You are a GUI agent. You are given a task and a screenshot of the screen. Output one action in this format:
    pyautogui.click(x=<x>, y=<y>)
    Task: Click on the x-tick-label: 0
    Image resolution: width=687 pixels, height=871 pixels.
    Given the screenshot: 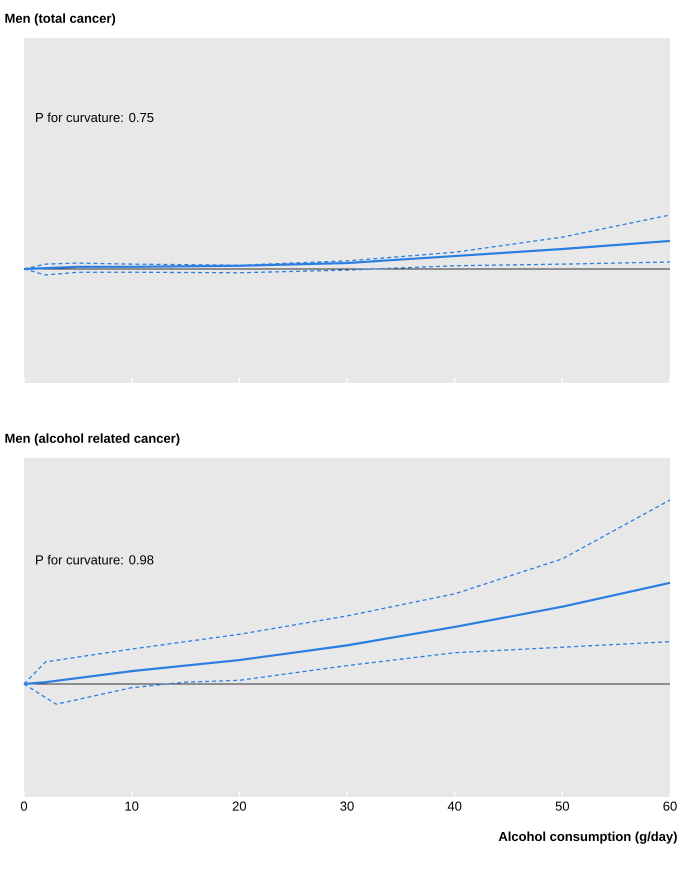 What is the action you would take?
    pyautogui.click(x=24, y=806)
    